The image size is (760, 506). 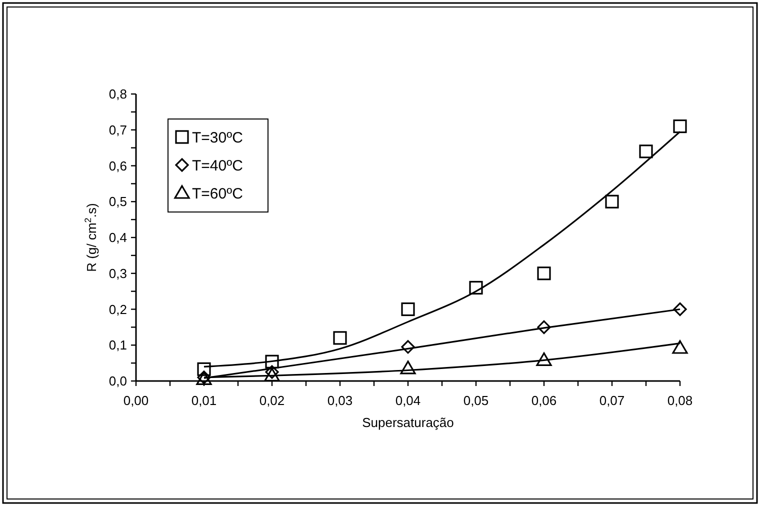 What do you see at coordinates (117, 202) in the screenshot?
I see `y-tick-label: 0,5` at bounding box center [117, 202].